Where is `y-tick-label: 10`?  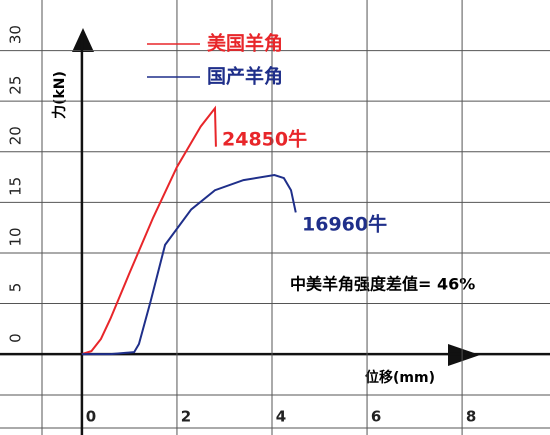
y-tick-label: 10 is located at coordinates (16, 236).